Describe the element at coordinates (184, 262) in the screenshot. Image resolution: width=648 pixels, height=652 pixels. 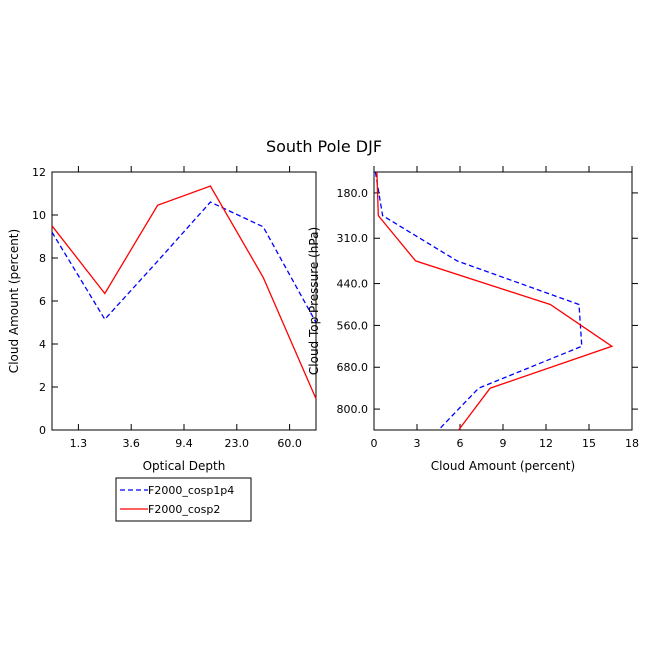
I see `left-series-line-F2000_cosp1p4` at that location.